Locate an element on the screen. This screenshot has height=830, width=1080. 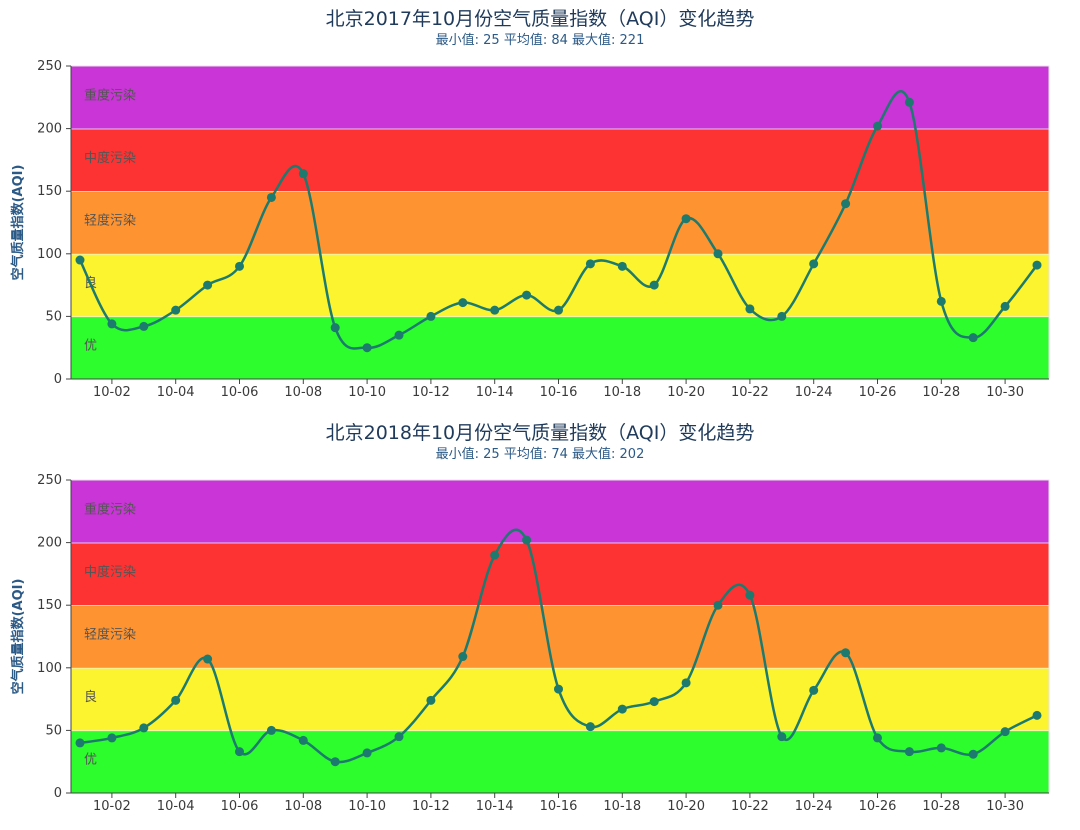
x-tick-label: 10-30 is located at coordinates (1005, 392).